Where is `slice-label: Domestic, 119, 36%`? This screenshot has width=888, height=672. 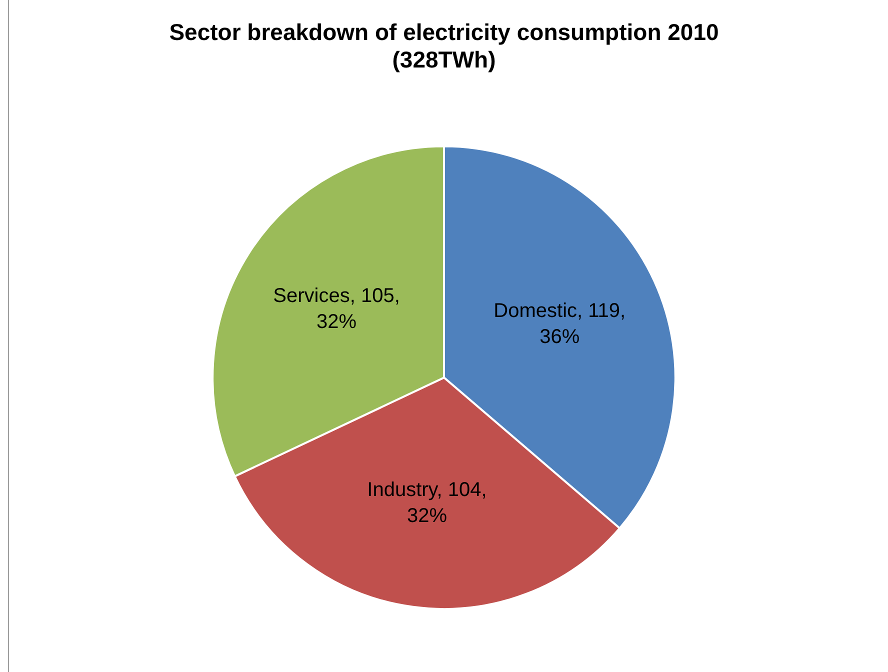
slice-label: Domestic, 119, 36% is located at coordinates (560, 324).